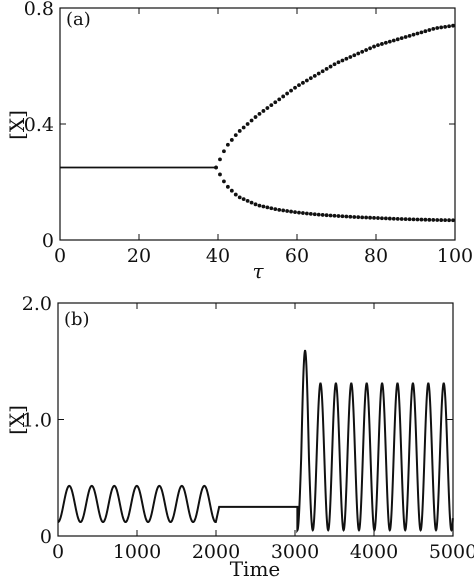  What do you see at coordinates (39, 125) in the screenshot?
I see `y-tick-label: 0.4` at bounding box center [39, 125].